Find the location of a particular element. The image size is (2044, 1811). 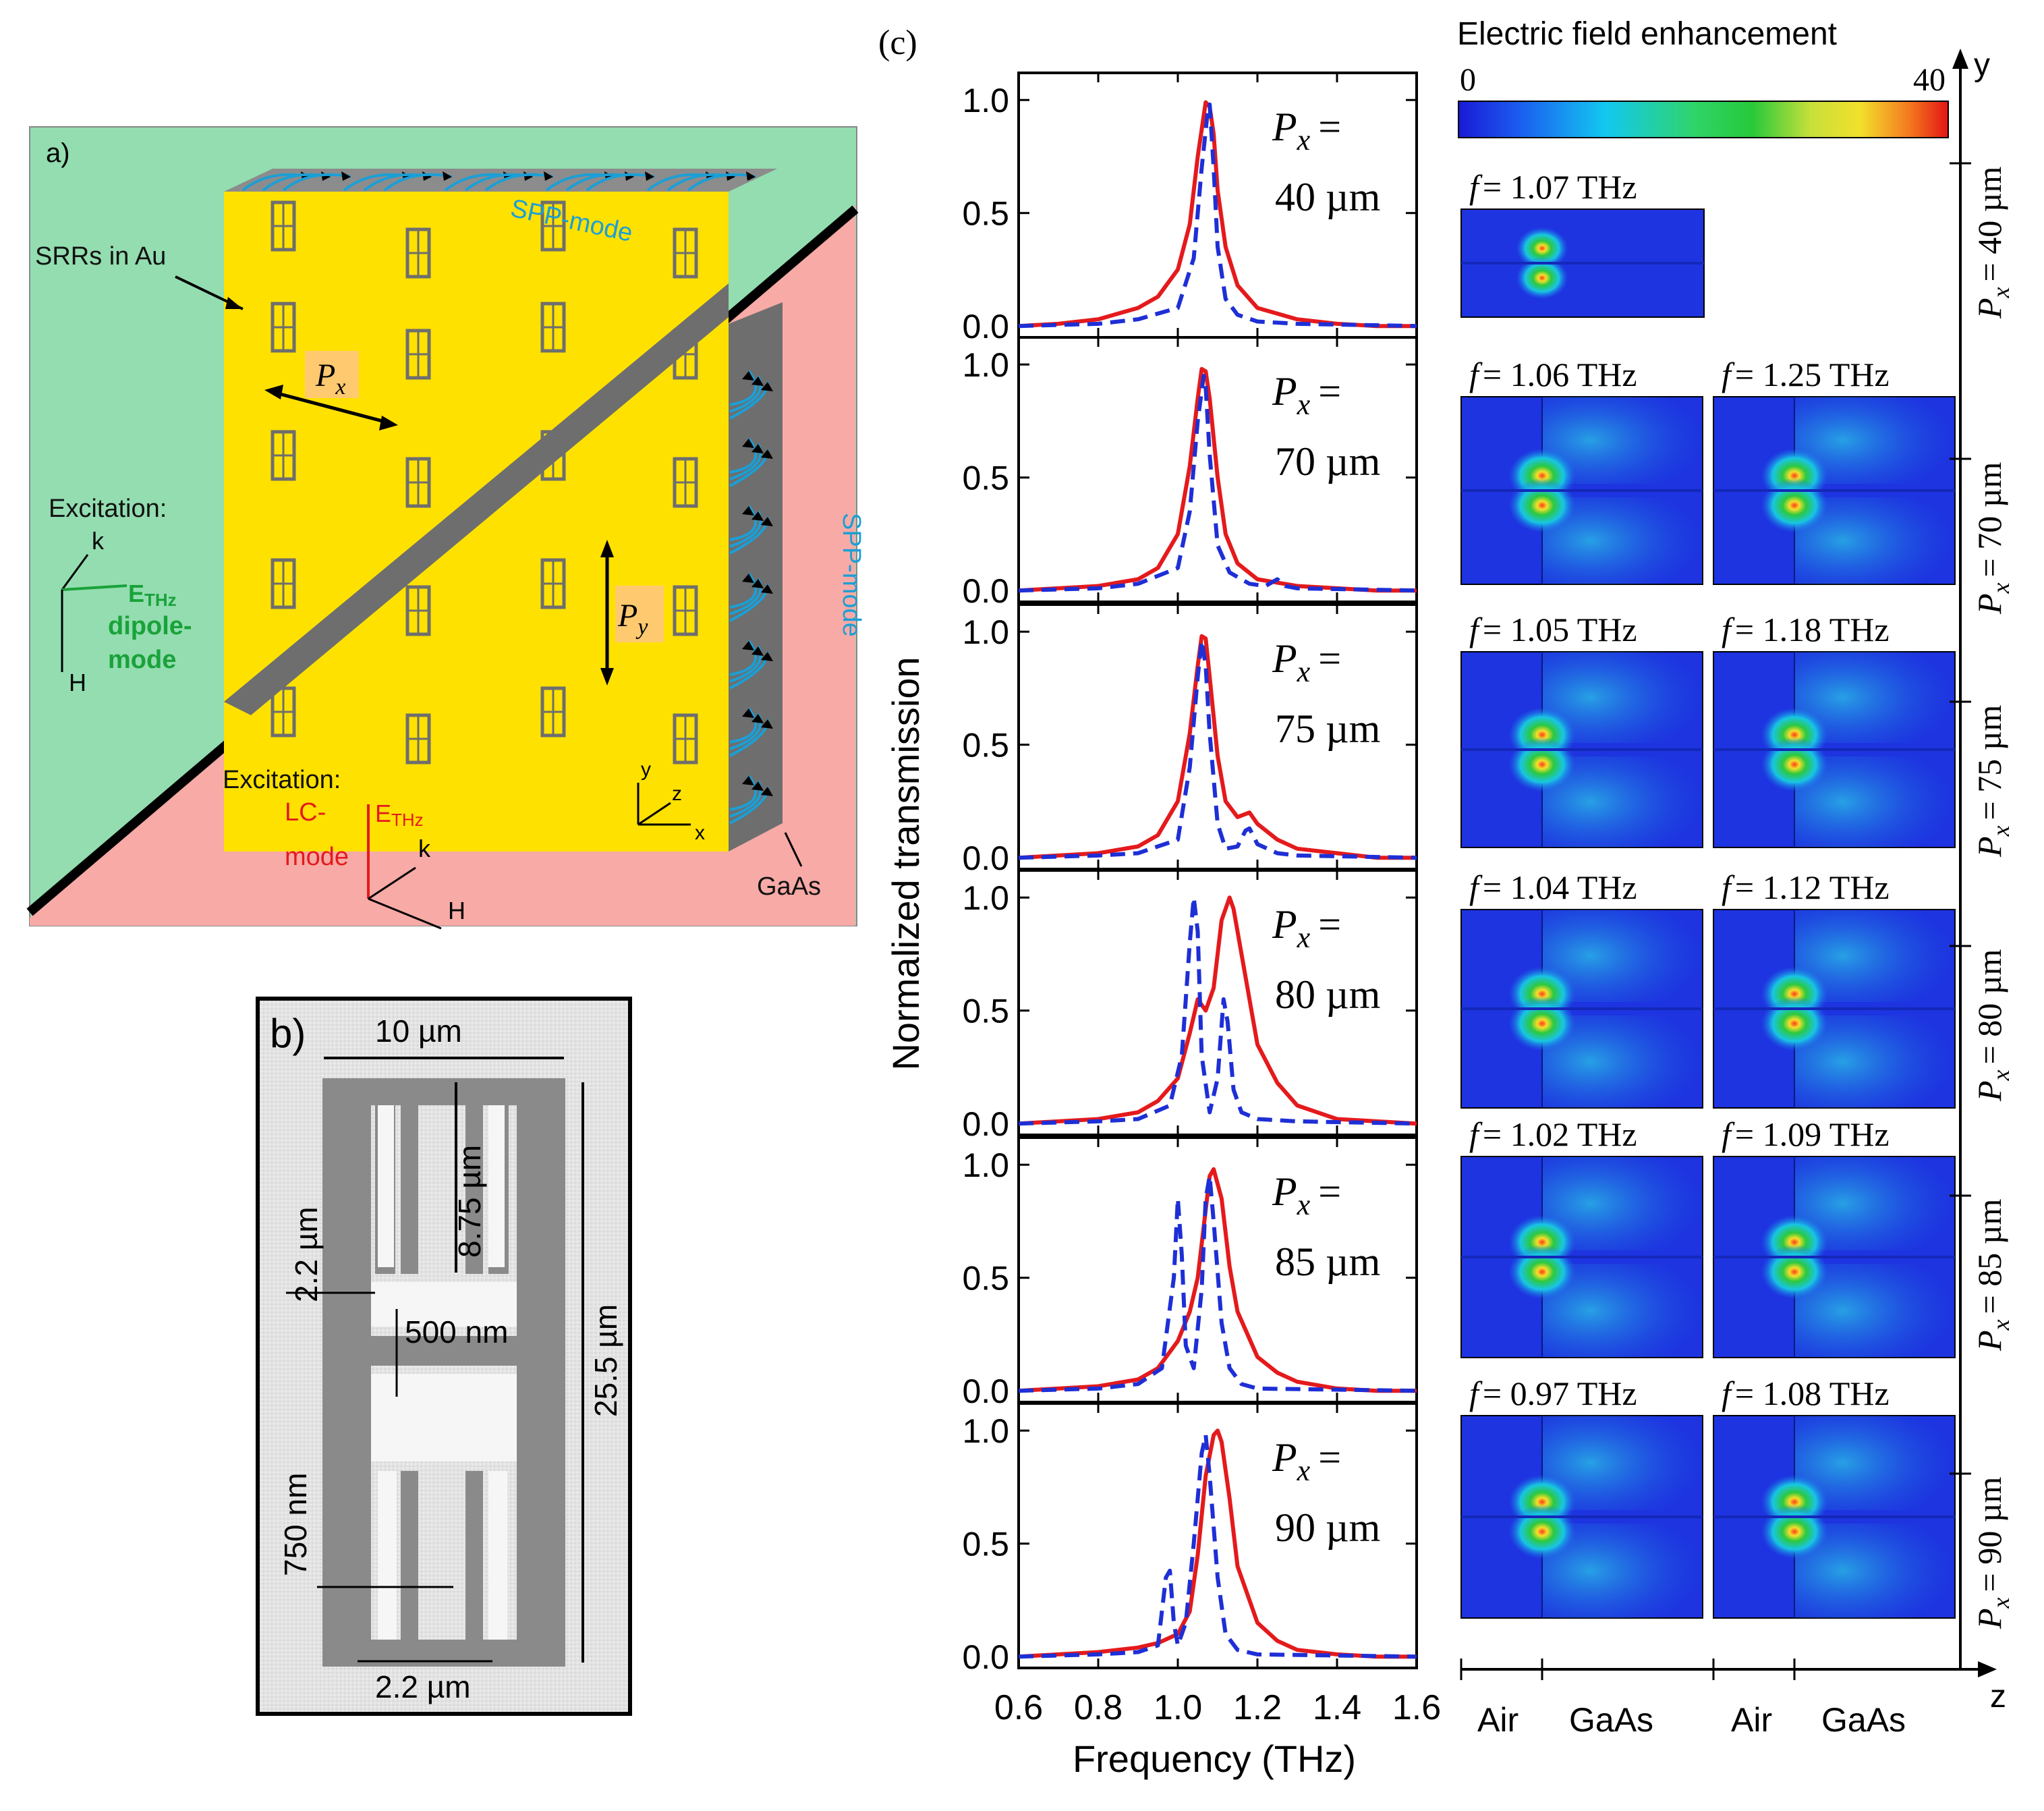

side-period-label: Px= 80 µm is located at coordinates (1992, 1025).